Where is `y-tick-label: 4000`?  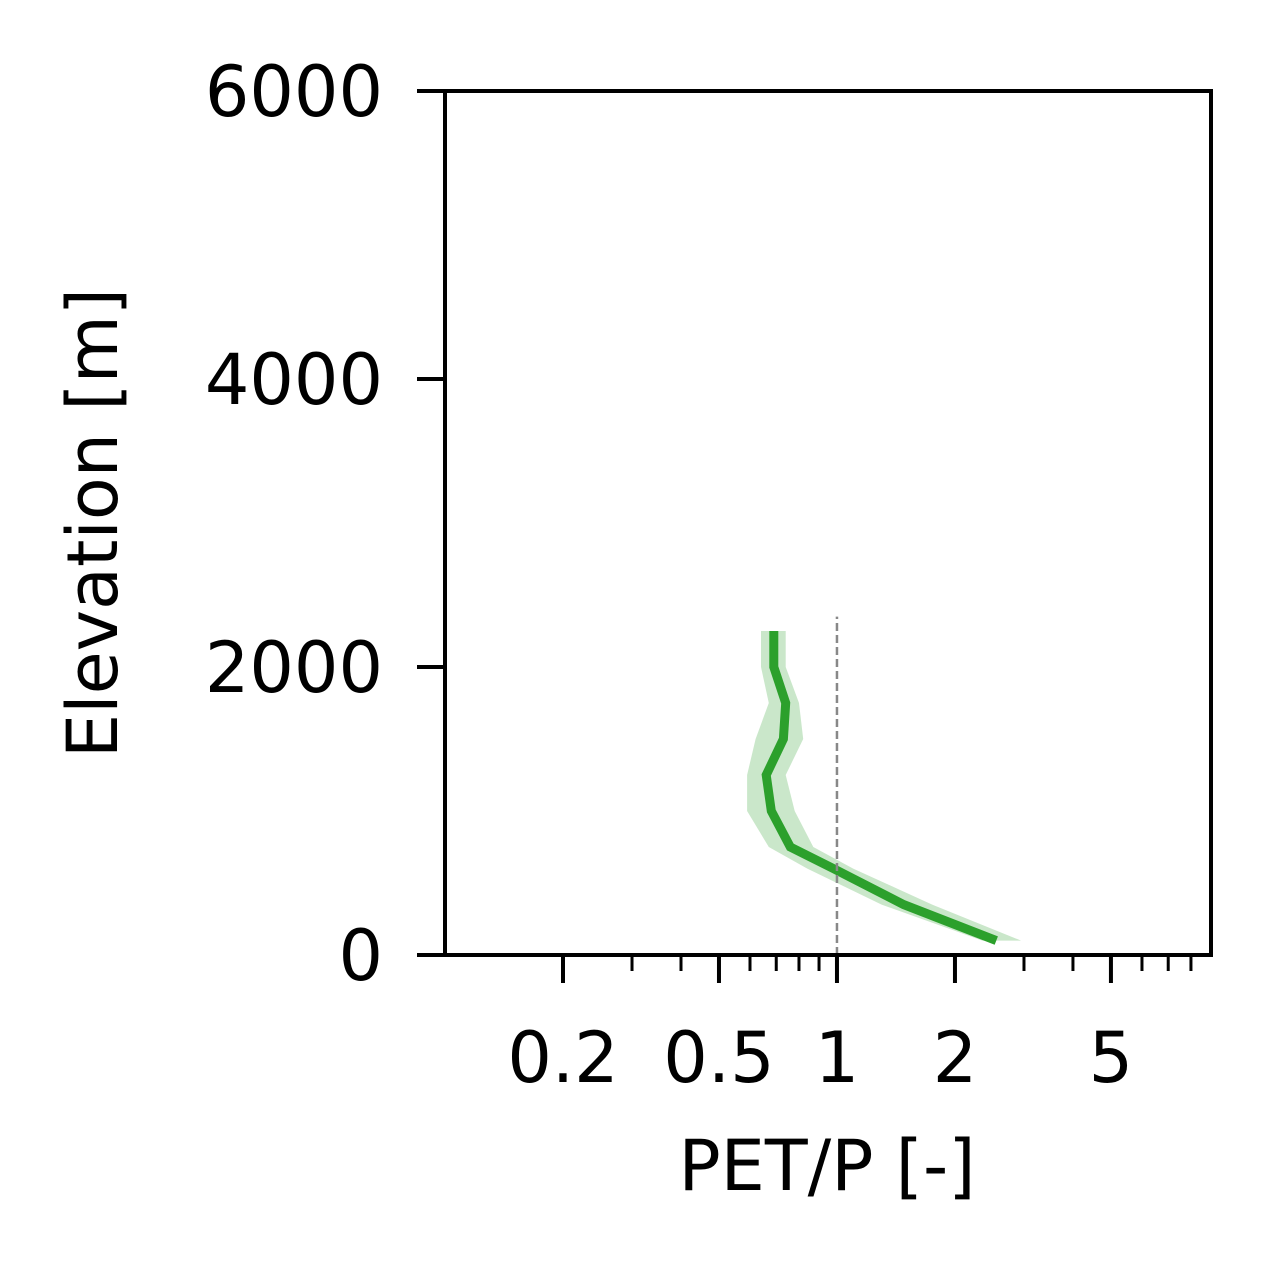 y-tick-label: 4000 is located at coordinates (294, 380).